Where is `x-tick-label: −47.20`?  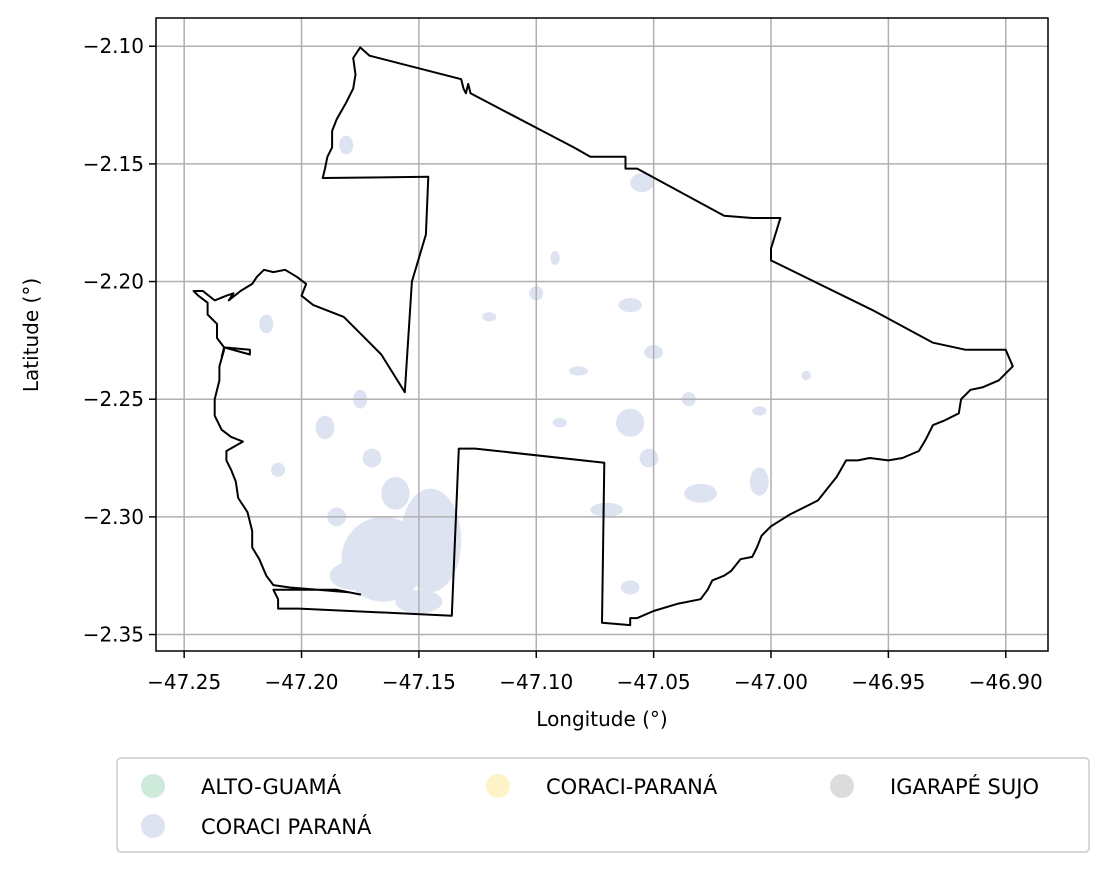
x-tick-label: −47.20 is located at coordinates (302, 682).